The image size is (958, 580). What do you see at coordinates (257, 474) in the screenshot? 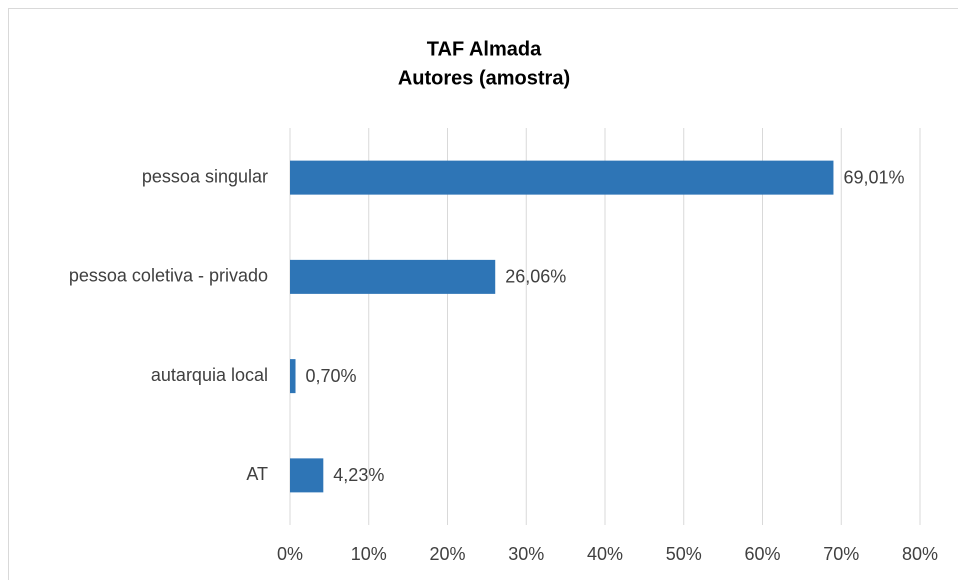
I see `y-tick-label: AT` at bounding box center [257, 474].